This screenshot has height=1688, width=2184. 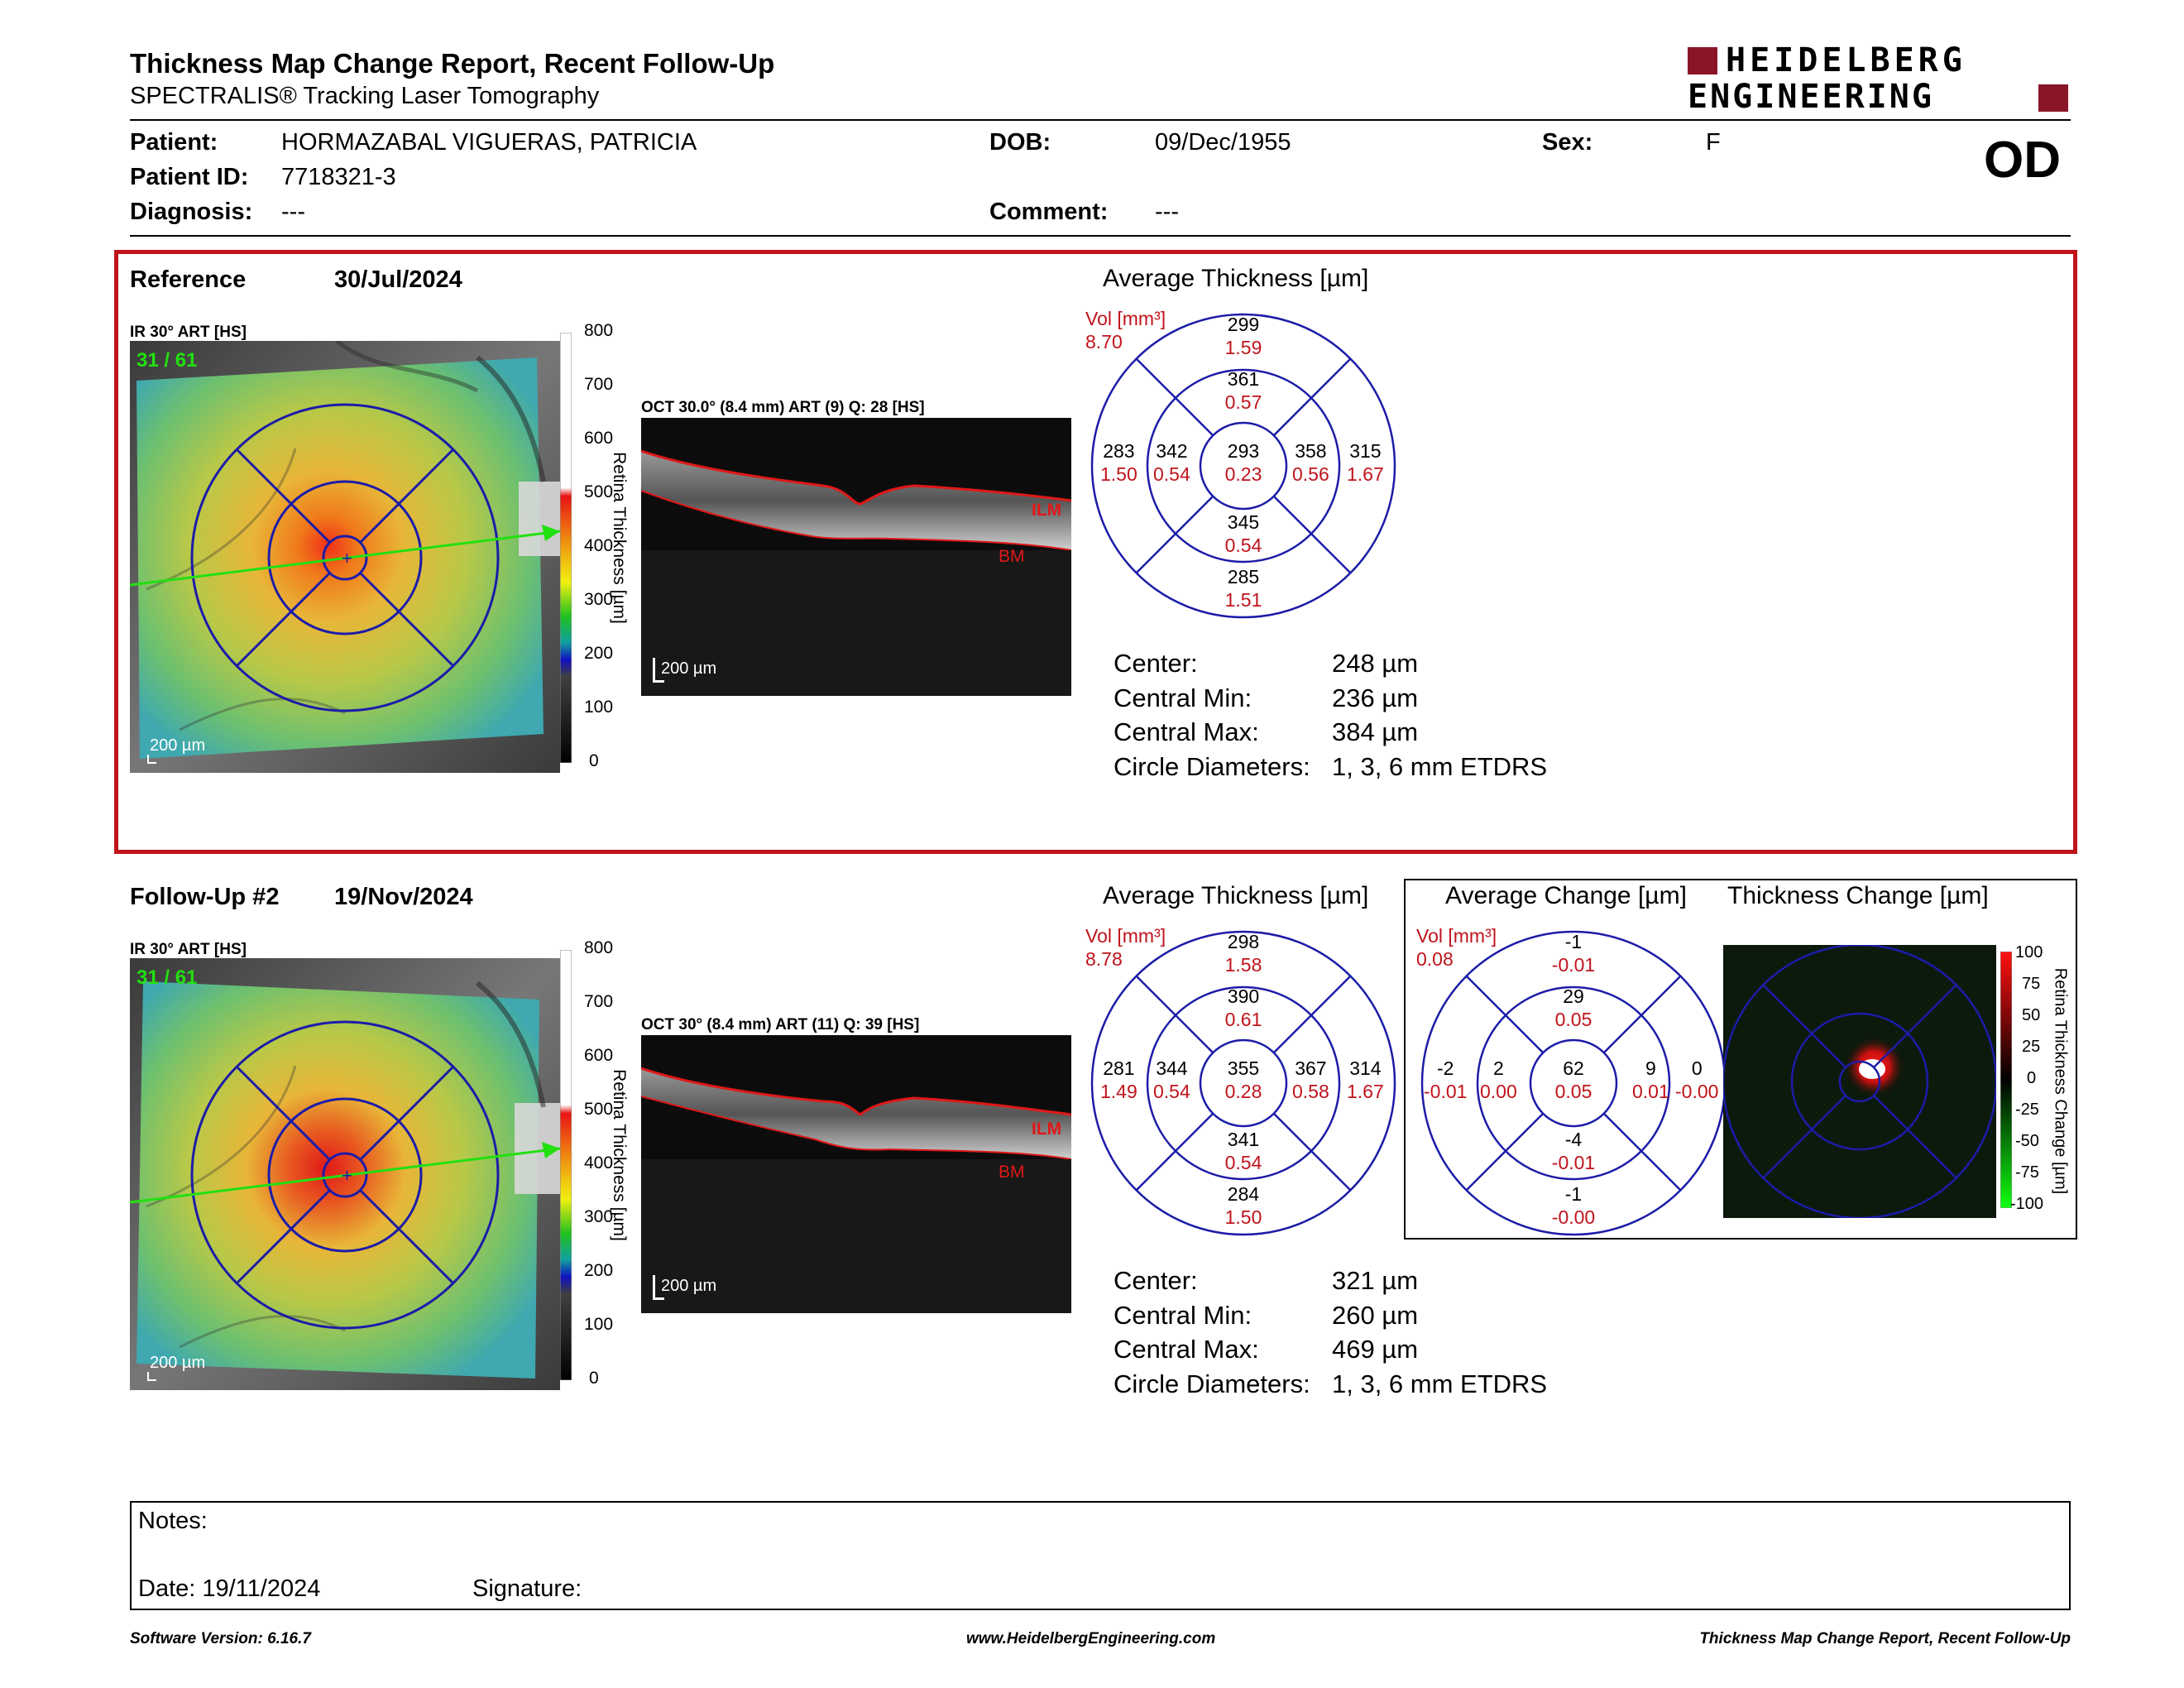 I want to click on change-colorbar-tick: 25, so click(x=2031, y=1047).